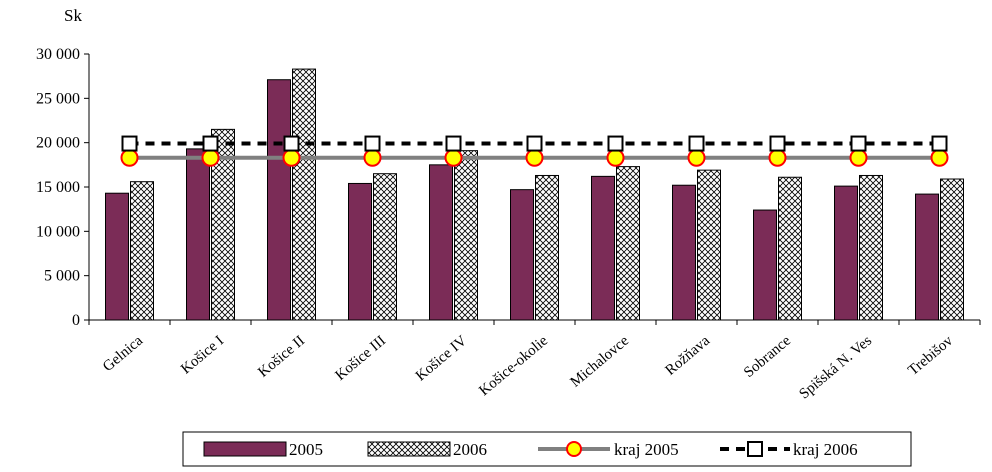 The height and width of the screenshot is (472, 992). Describe the element at coordinates (123, 354) in the screenshot. I see `x-tick-label: Gelnica` at that location.